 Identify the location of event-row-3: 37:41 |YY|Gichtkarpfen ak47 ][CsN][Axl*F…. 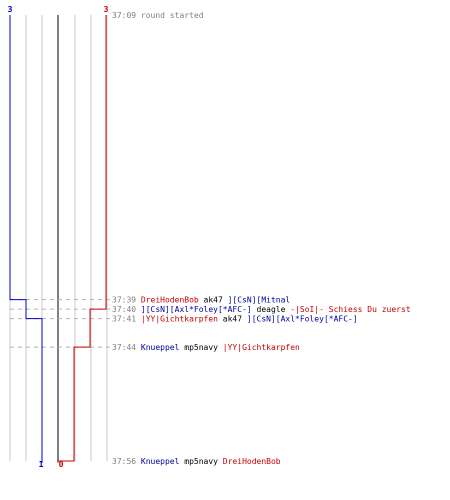
(235, 319).